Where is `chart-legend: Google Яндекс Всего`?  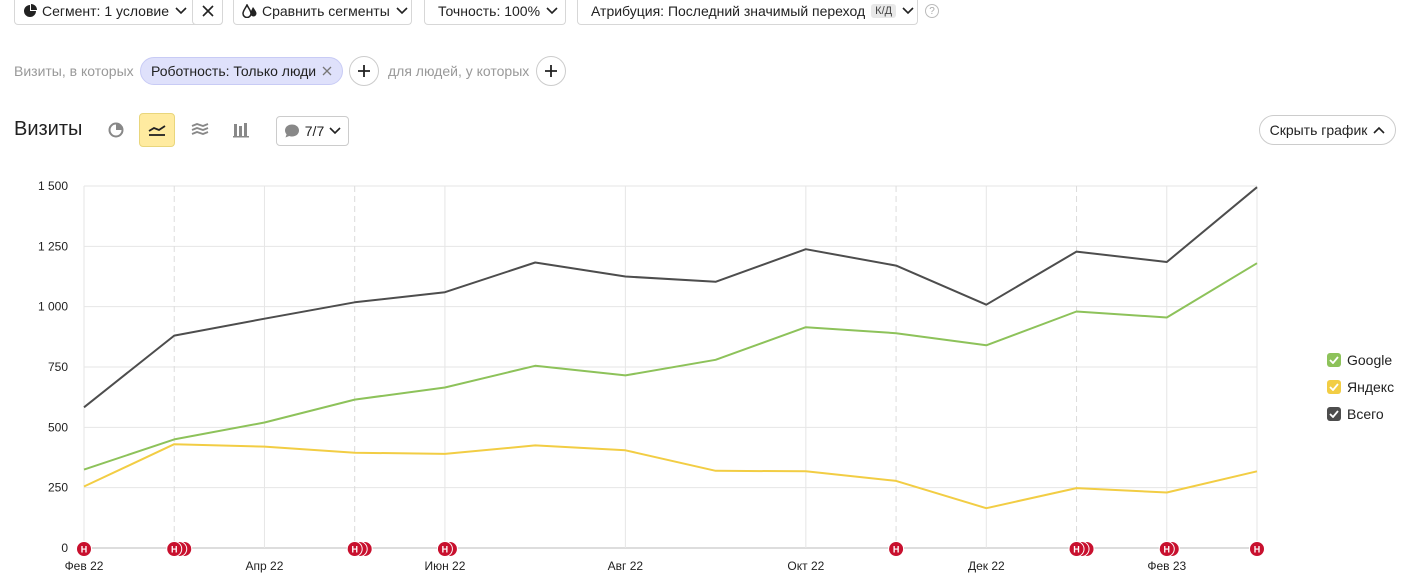 chart-legend: Google Яндекс Всего is located at coordinates (1360, 386).